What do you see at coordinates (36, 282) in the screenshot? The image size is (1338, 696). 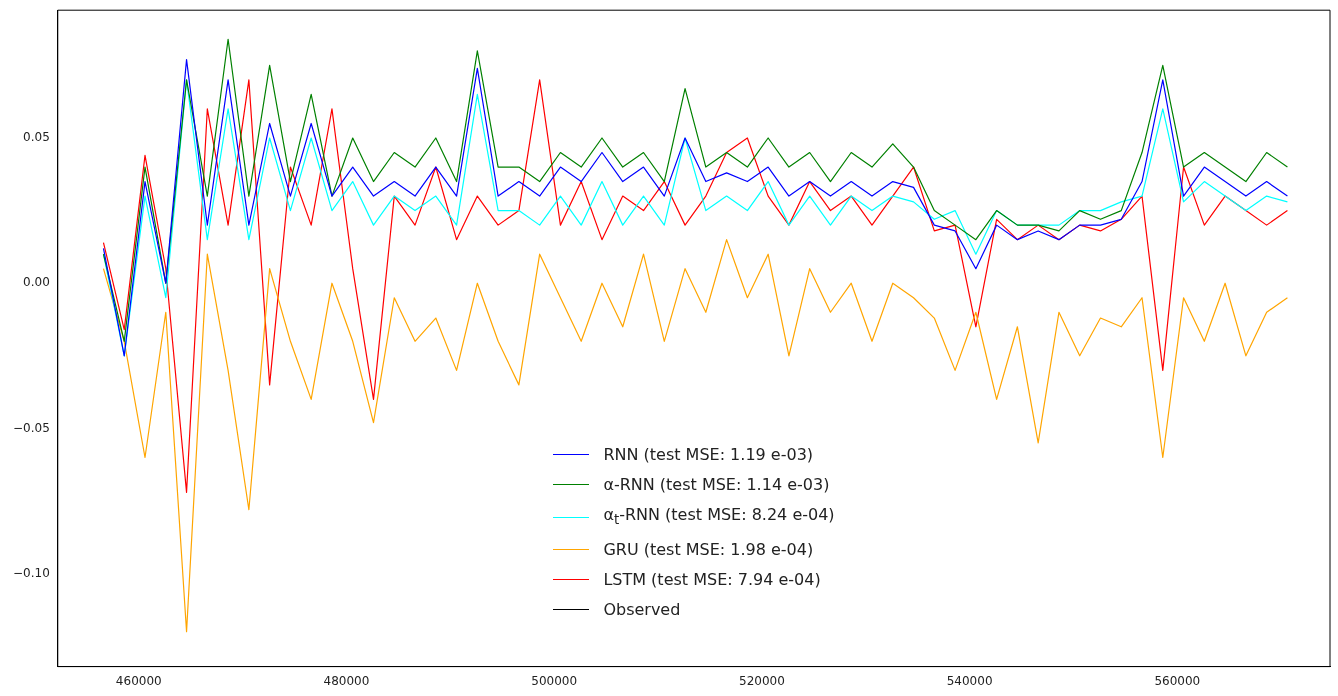 I see `y-tick-label: 0.00` at bounding box center [36, 282].